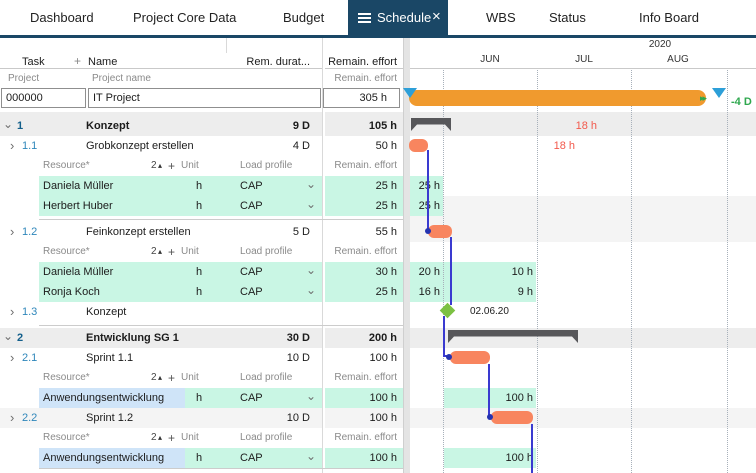  I want to click on table-gantt-splitter, so click(406, 255).